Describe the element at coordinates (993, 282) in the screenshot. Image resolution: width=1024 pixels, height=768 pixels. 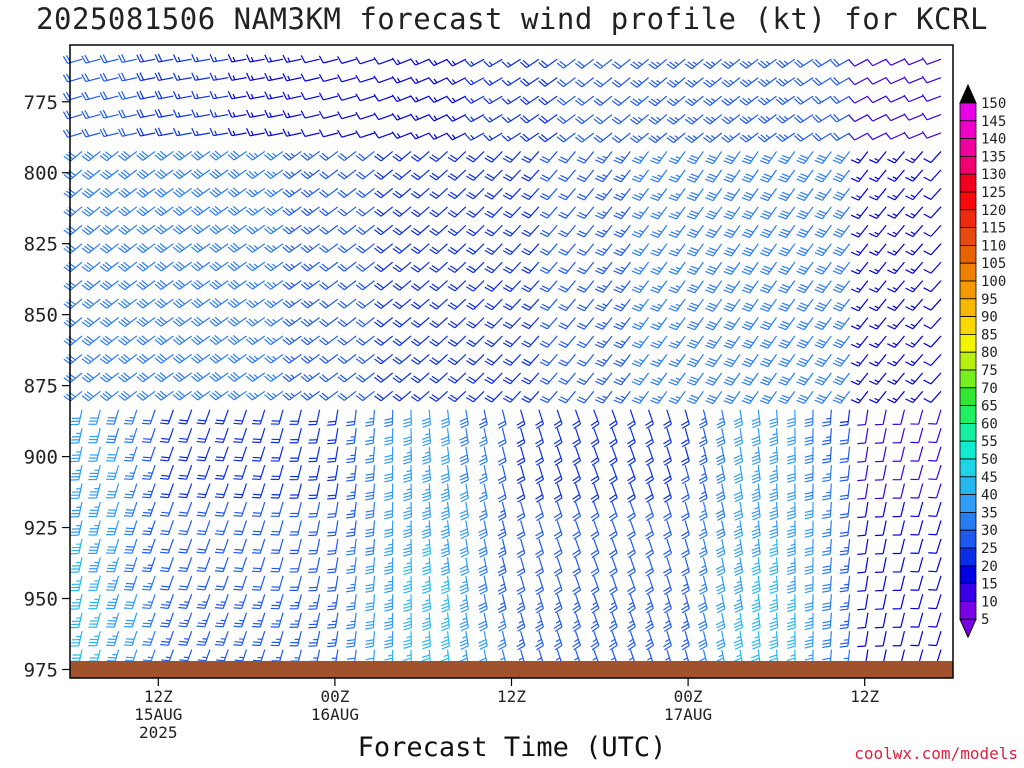
I see `colorbar-label: 100` at that location.